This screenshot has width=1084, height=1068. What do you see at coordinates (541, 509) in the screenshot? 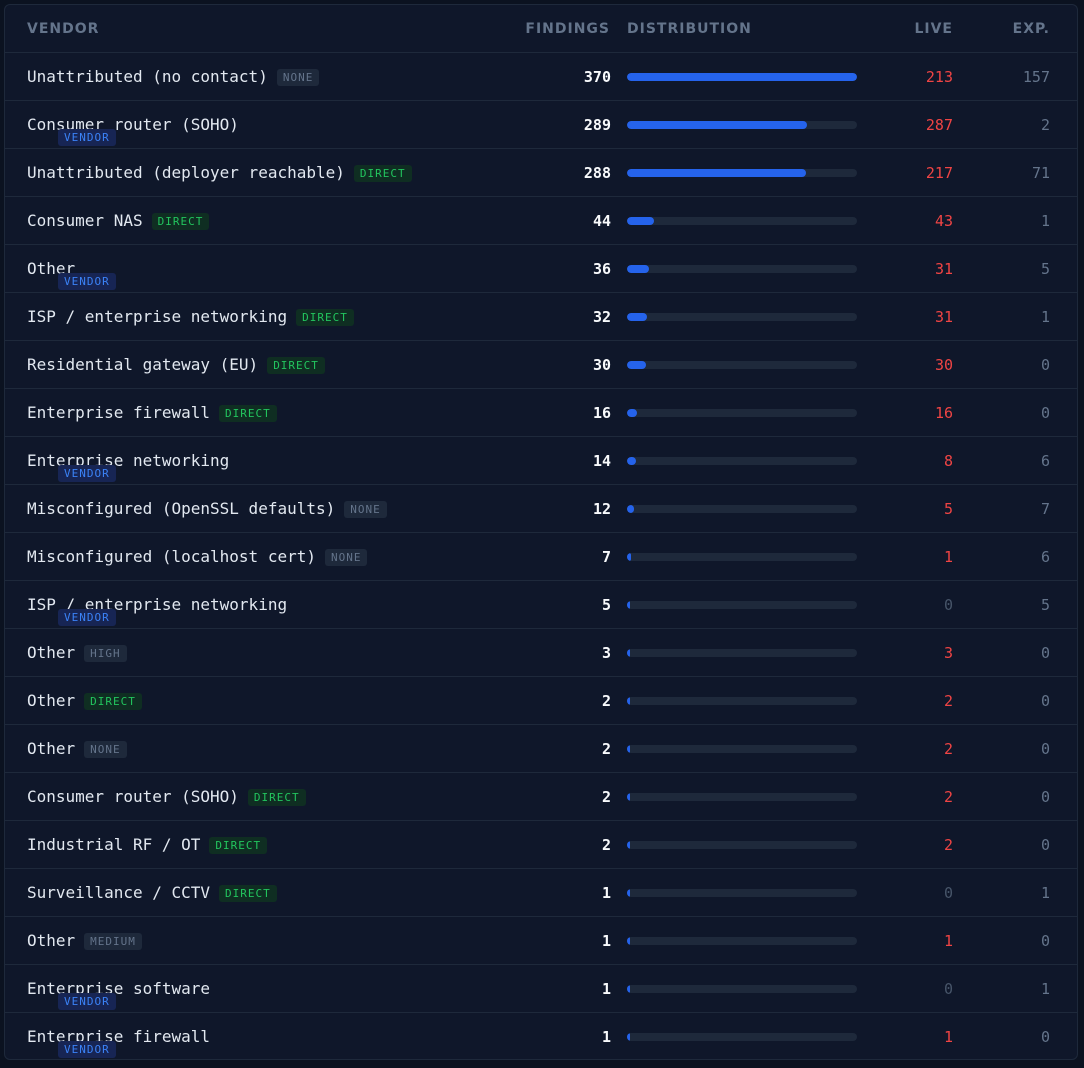
I see `table-row: Misconfigured (OpenSSL defaults) NONE 12 5 7` at bounding box center [541, 509].